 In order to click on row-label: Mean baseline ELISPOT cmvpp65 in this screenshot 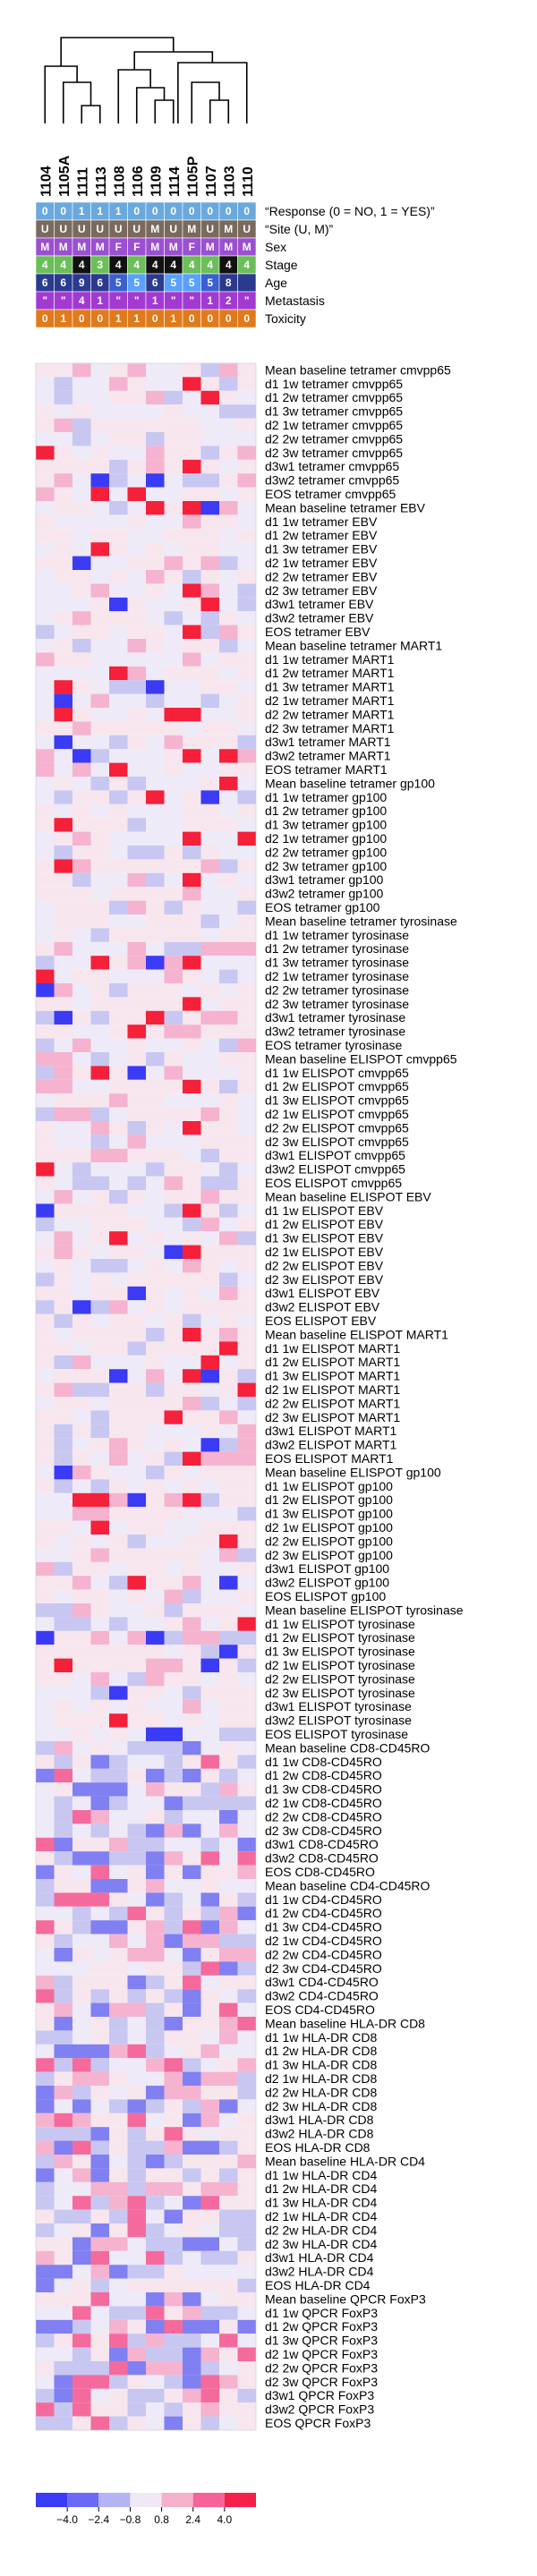, I will do `click(361, 1058)`.